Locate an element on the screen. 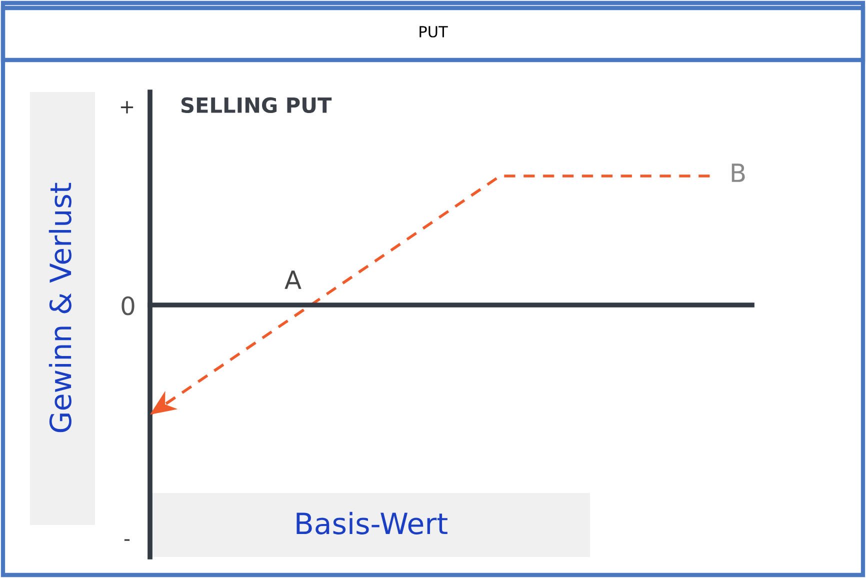 This screenshot has height=578, width=866. annotation: A is located at coordinates (293, 279).